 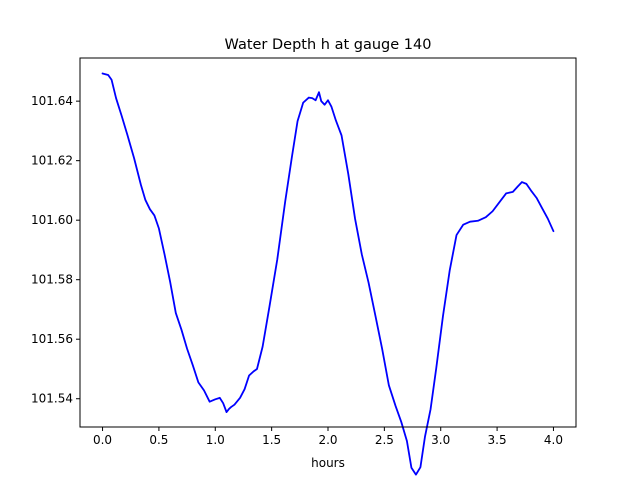 What do you see at coordinates (271, 440) in the screenshot?
I see `x-tick-label: 1.5` at bounding box center [271, 440].